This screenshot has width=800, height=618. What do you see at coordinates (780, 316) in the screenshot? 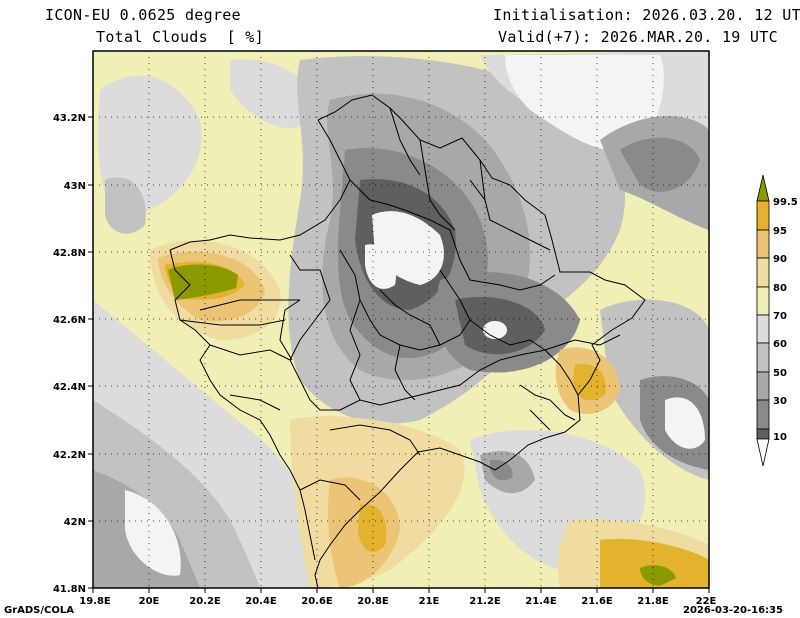
I see `legend-label: 70` at bounding box center [780, 316].